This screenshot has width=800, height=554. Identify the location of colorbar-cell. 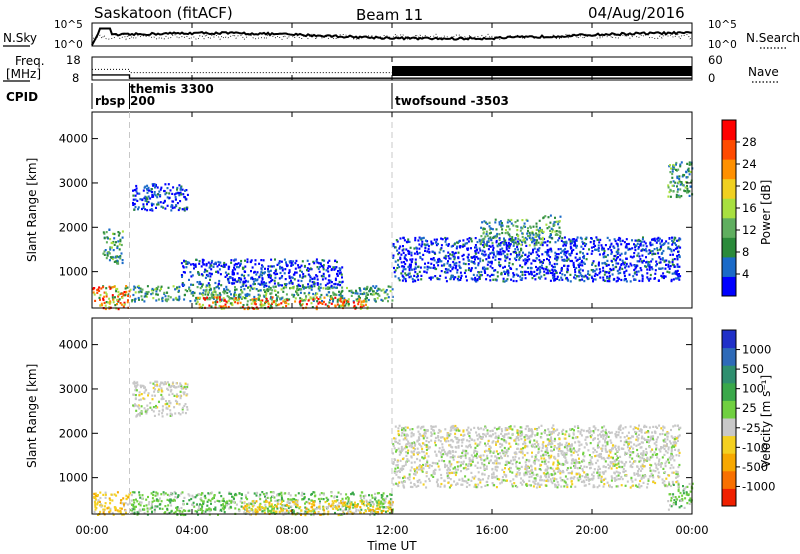
(729, 130).